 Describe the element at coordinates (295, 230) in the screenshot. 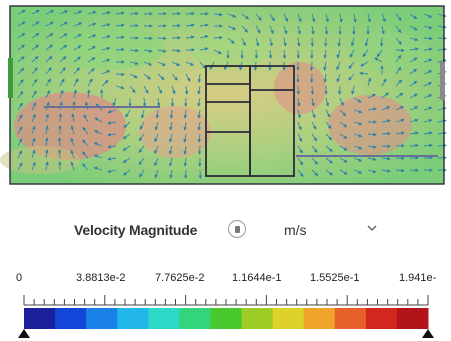

I see `unit-selector: m/s` at that location.